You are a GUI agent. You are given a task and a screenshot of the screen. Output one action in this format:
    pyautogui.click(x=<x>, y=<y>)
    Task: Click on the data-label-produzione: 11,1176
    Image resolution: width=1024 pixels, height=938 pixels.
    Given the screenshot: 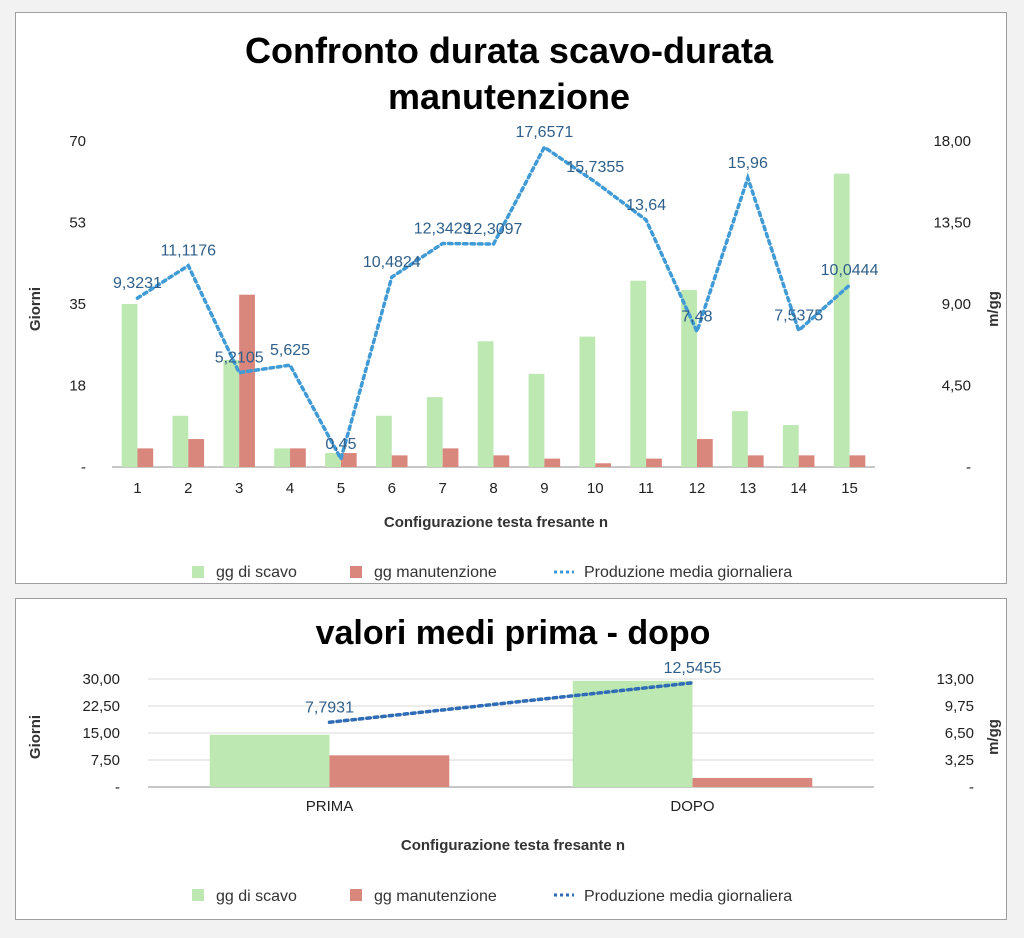 What is the action you would take?
    pyautogui.click(x=189, y=251)
    